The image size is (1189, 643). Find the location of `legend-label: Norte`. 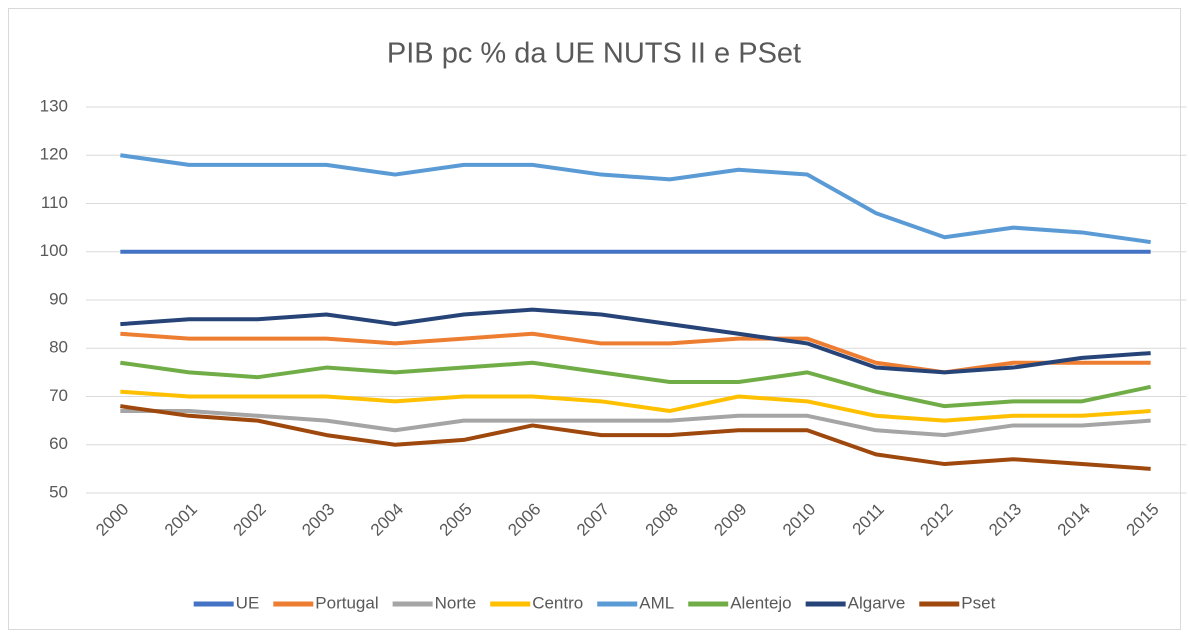

legend-label: Norte is located at coordinates (456, 602).